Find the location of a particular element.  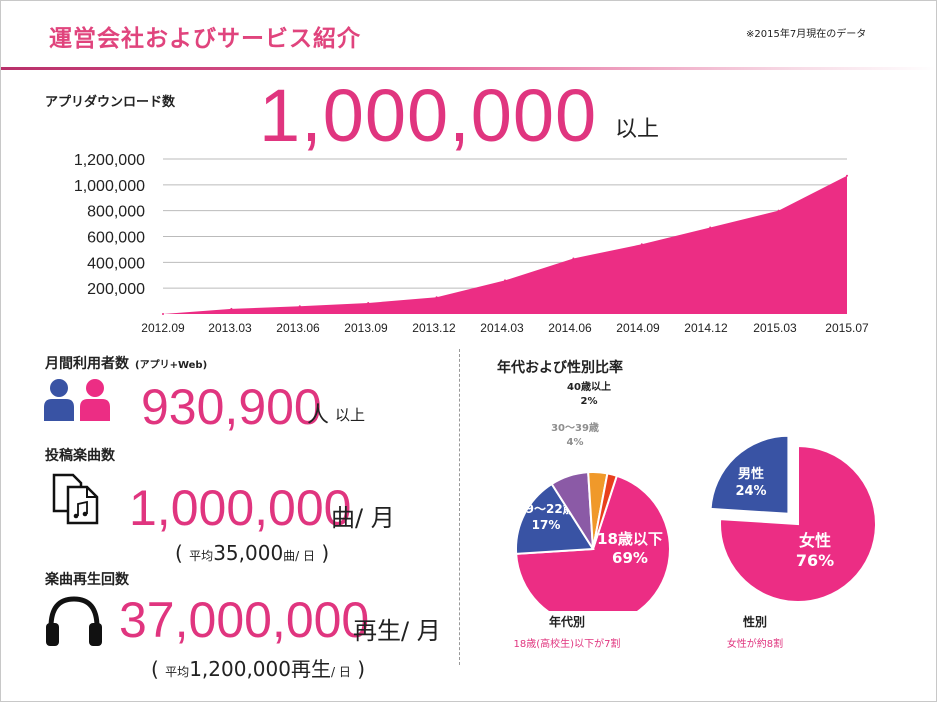

posts-avg-open: ( is located at coordinates (182, 553).